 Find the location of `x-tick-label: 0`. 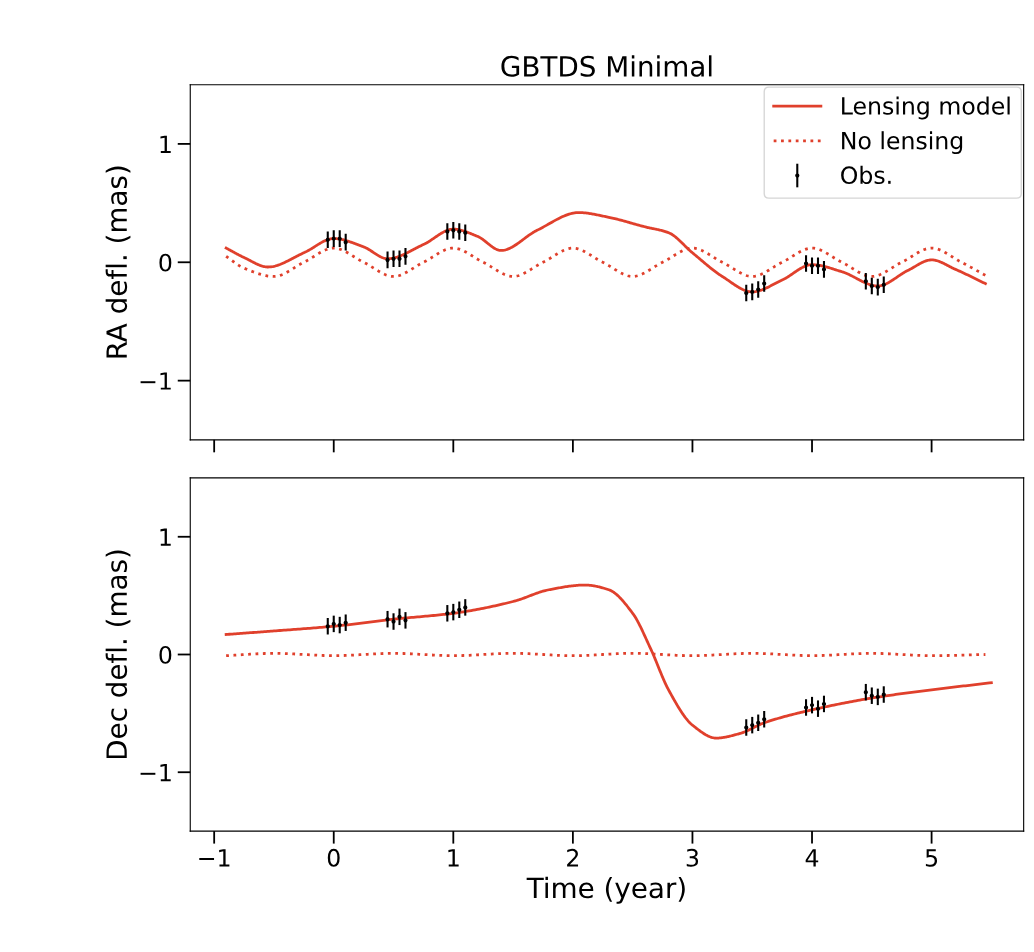

x-tick-label: 0 is located at coordinates (333, 857).